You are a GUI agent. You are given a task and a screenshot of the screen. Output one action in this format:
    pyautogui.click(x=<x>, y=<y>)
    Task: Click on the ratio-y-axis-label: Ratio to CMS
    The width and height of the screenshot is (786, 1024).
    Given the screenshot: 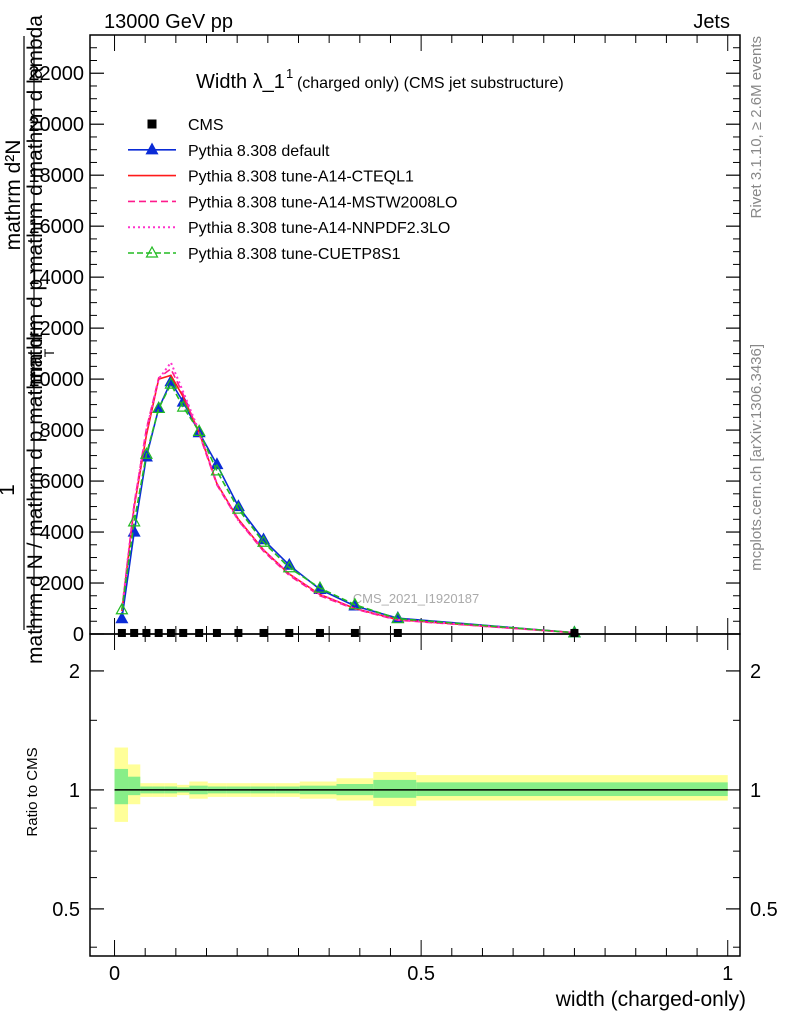 What is the action you would take?
    pyautogui.click(x=32, y=791)
    